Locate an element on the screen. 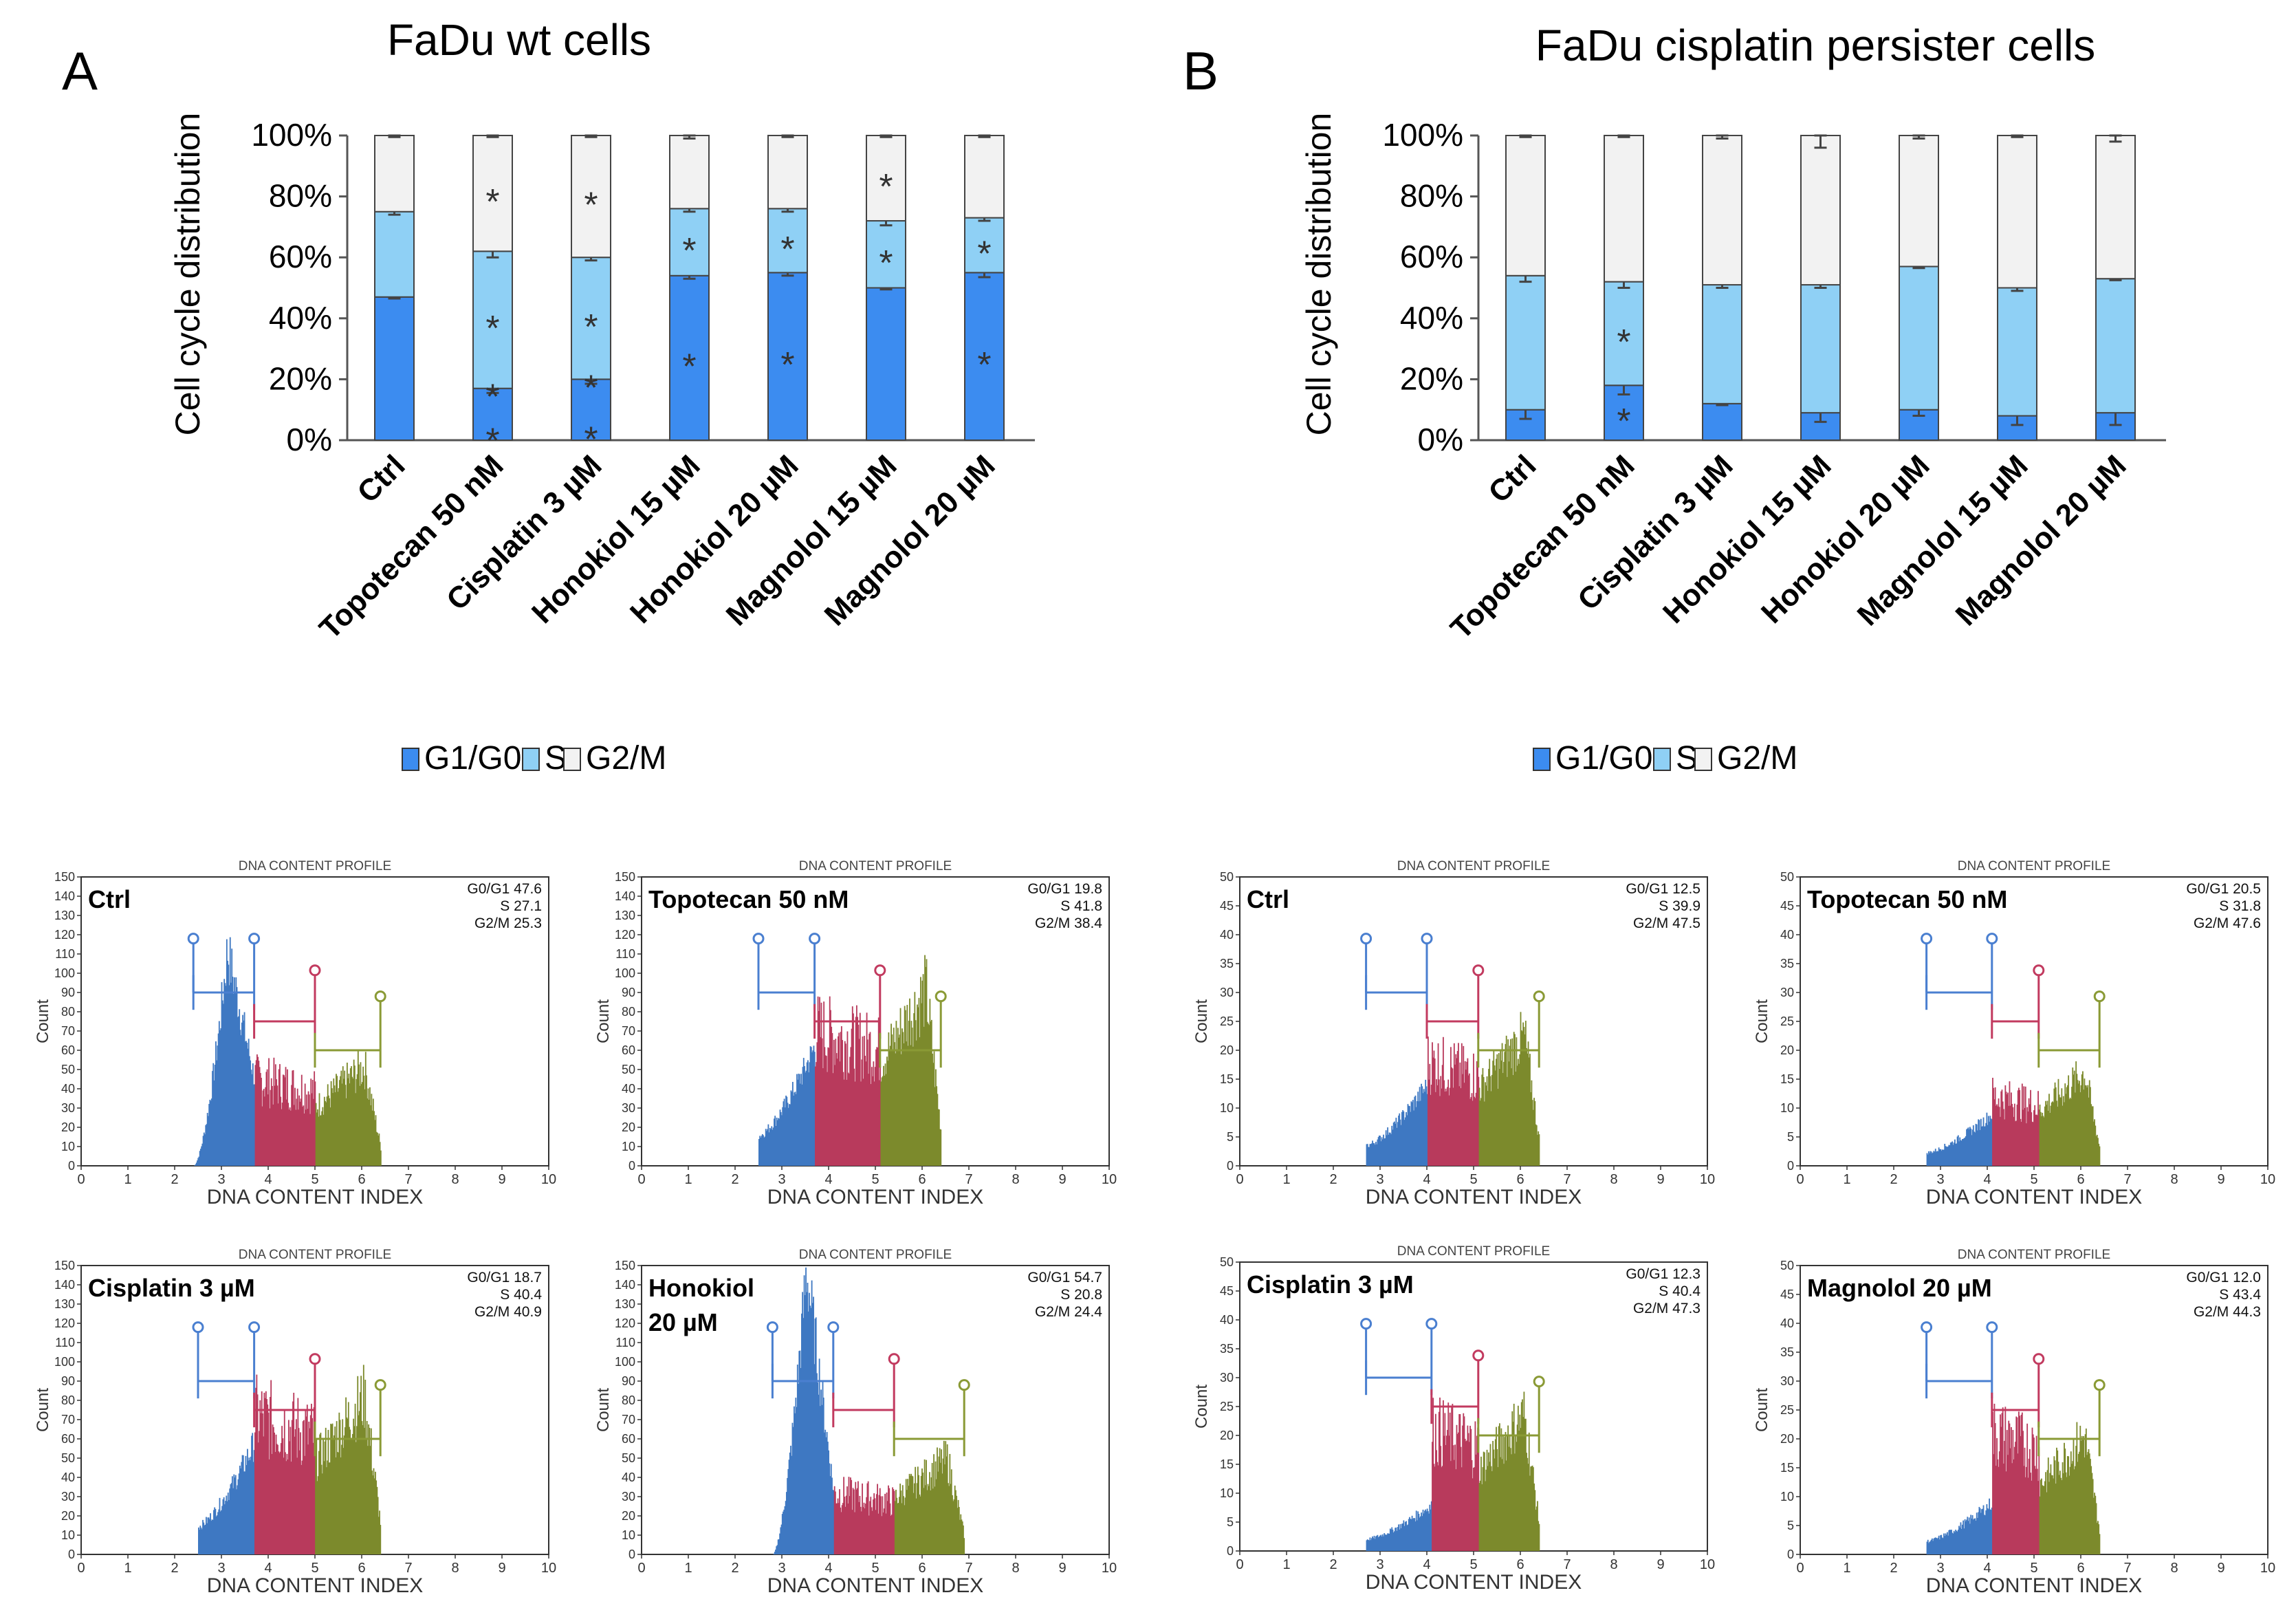 The image size is (2296, 1617). bar-segment is located at coordinates (394, 369).